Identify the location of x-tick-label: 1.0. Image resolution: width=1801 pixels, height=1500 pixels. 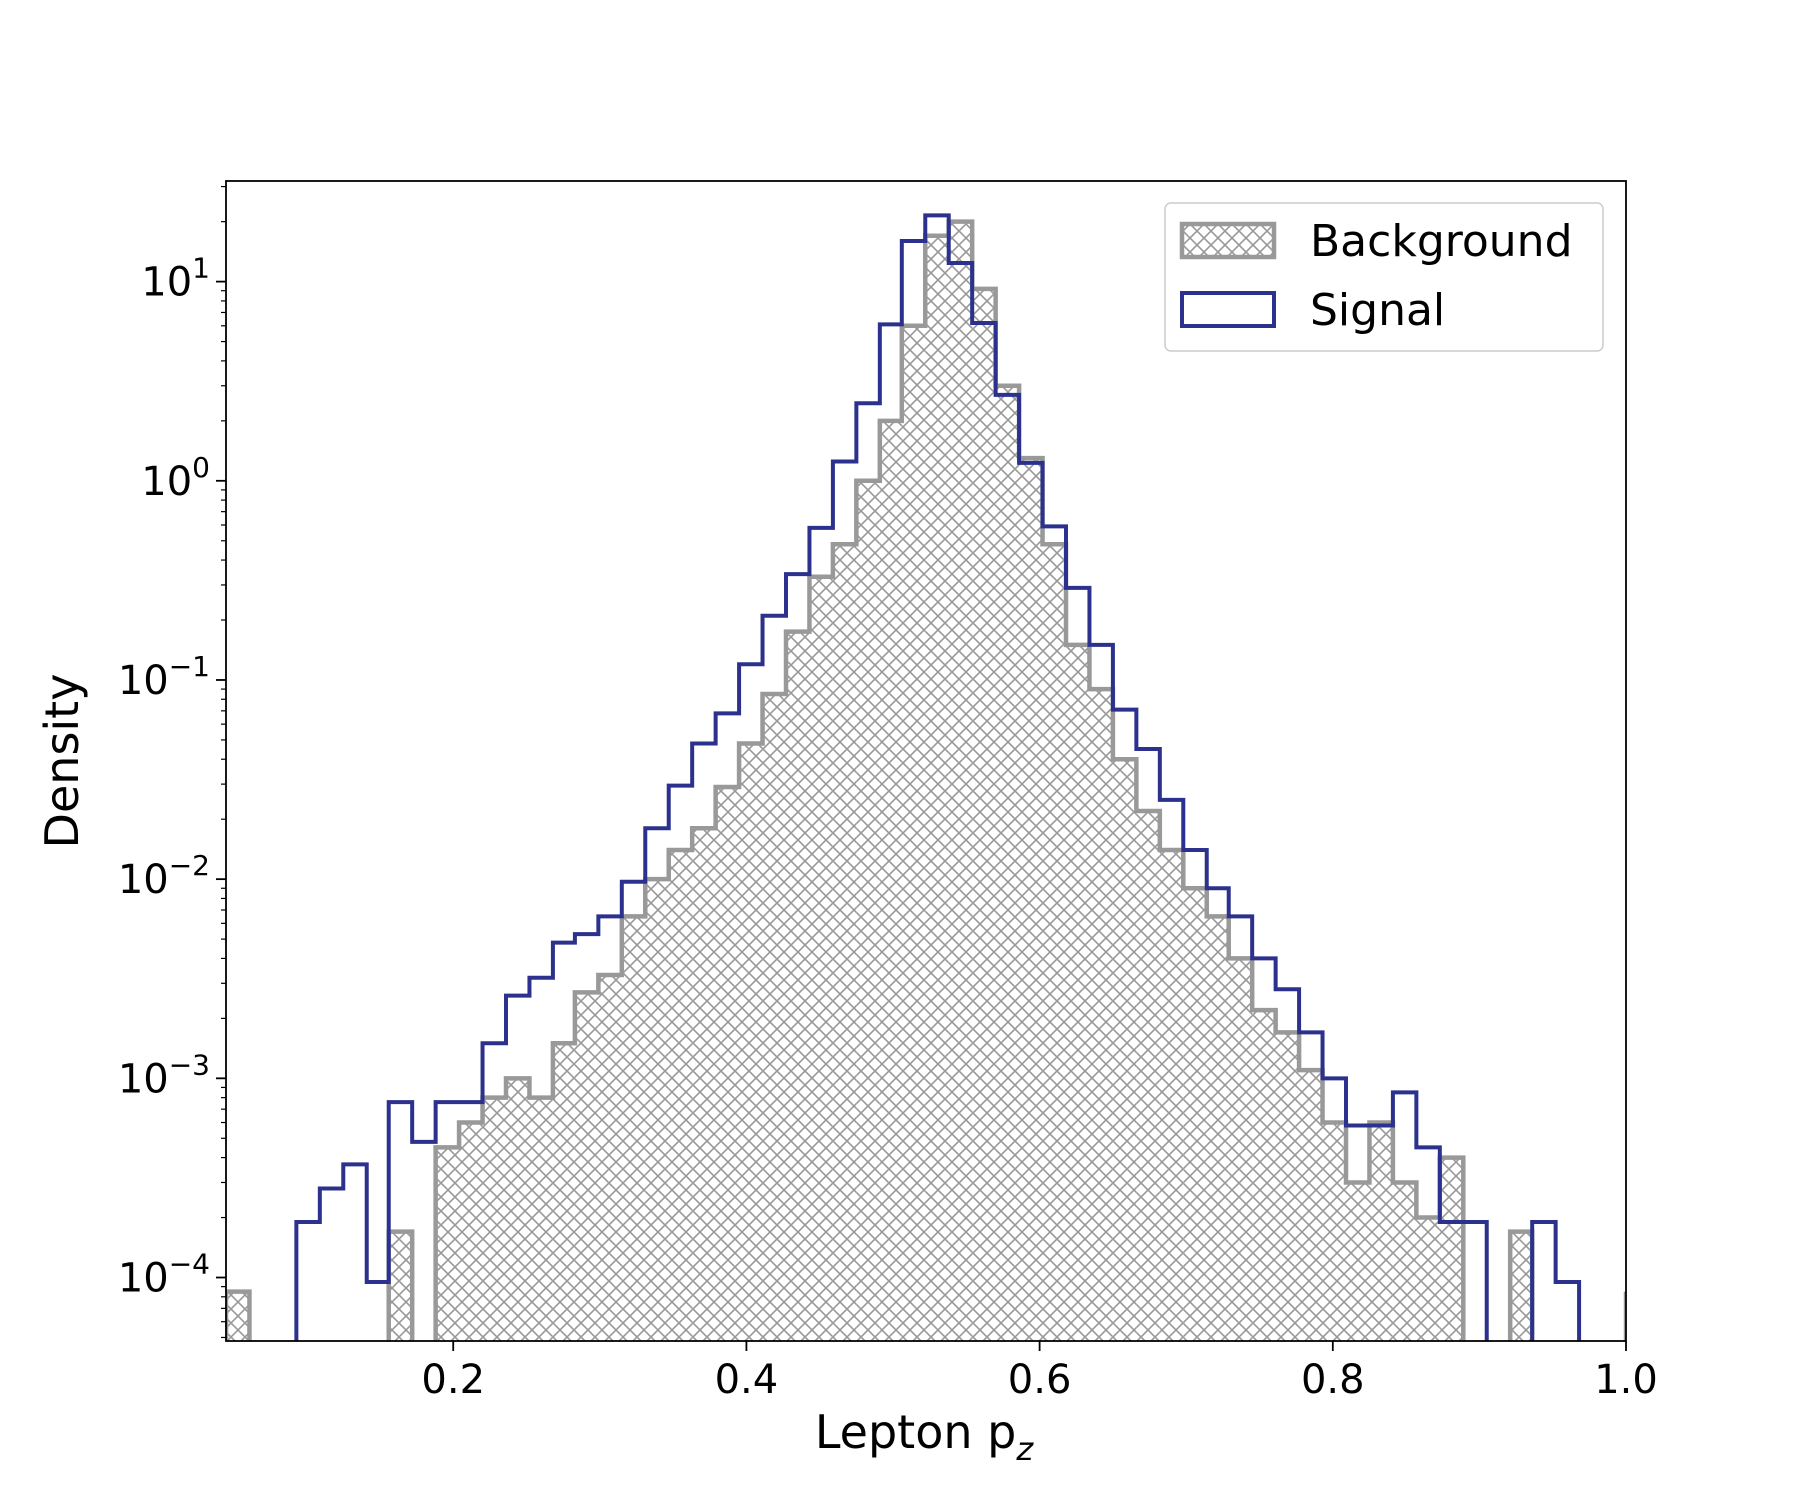
(1626, 1380).